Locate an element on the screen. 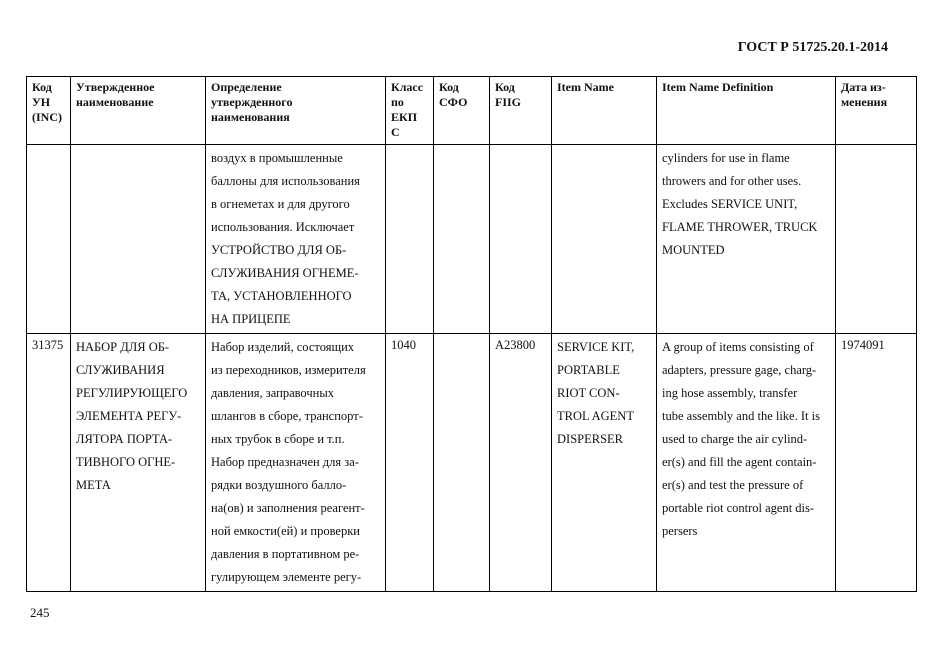 The width and height of the screenshot is (935, 661). cell-line: er(s) and test the pressure of is located at coordinates (733, 485).